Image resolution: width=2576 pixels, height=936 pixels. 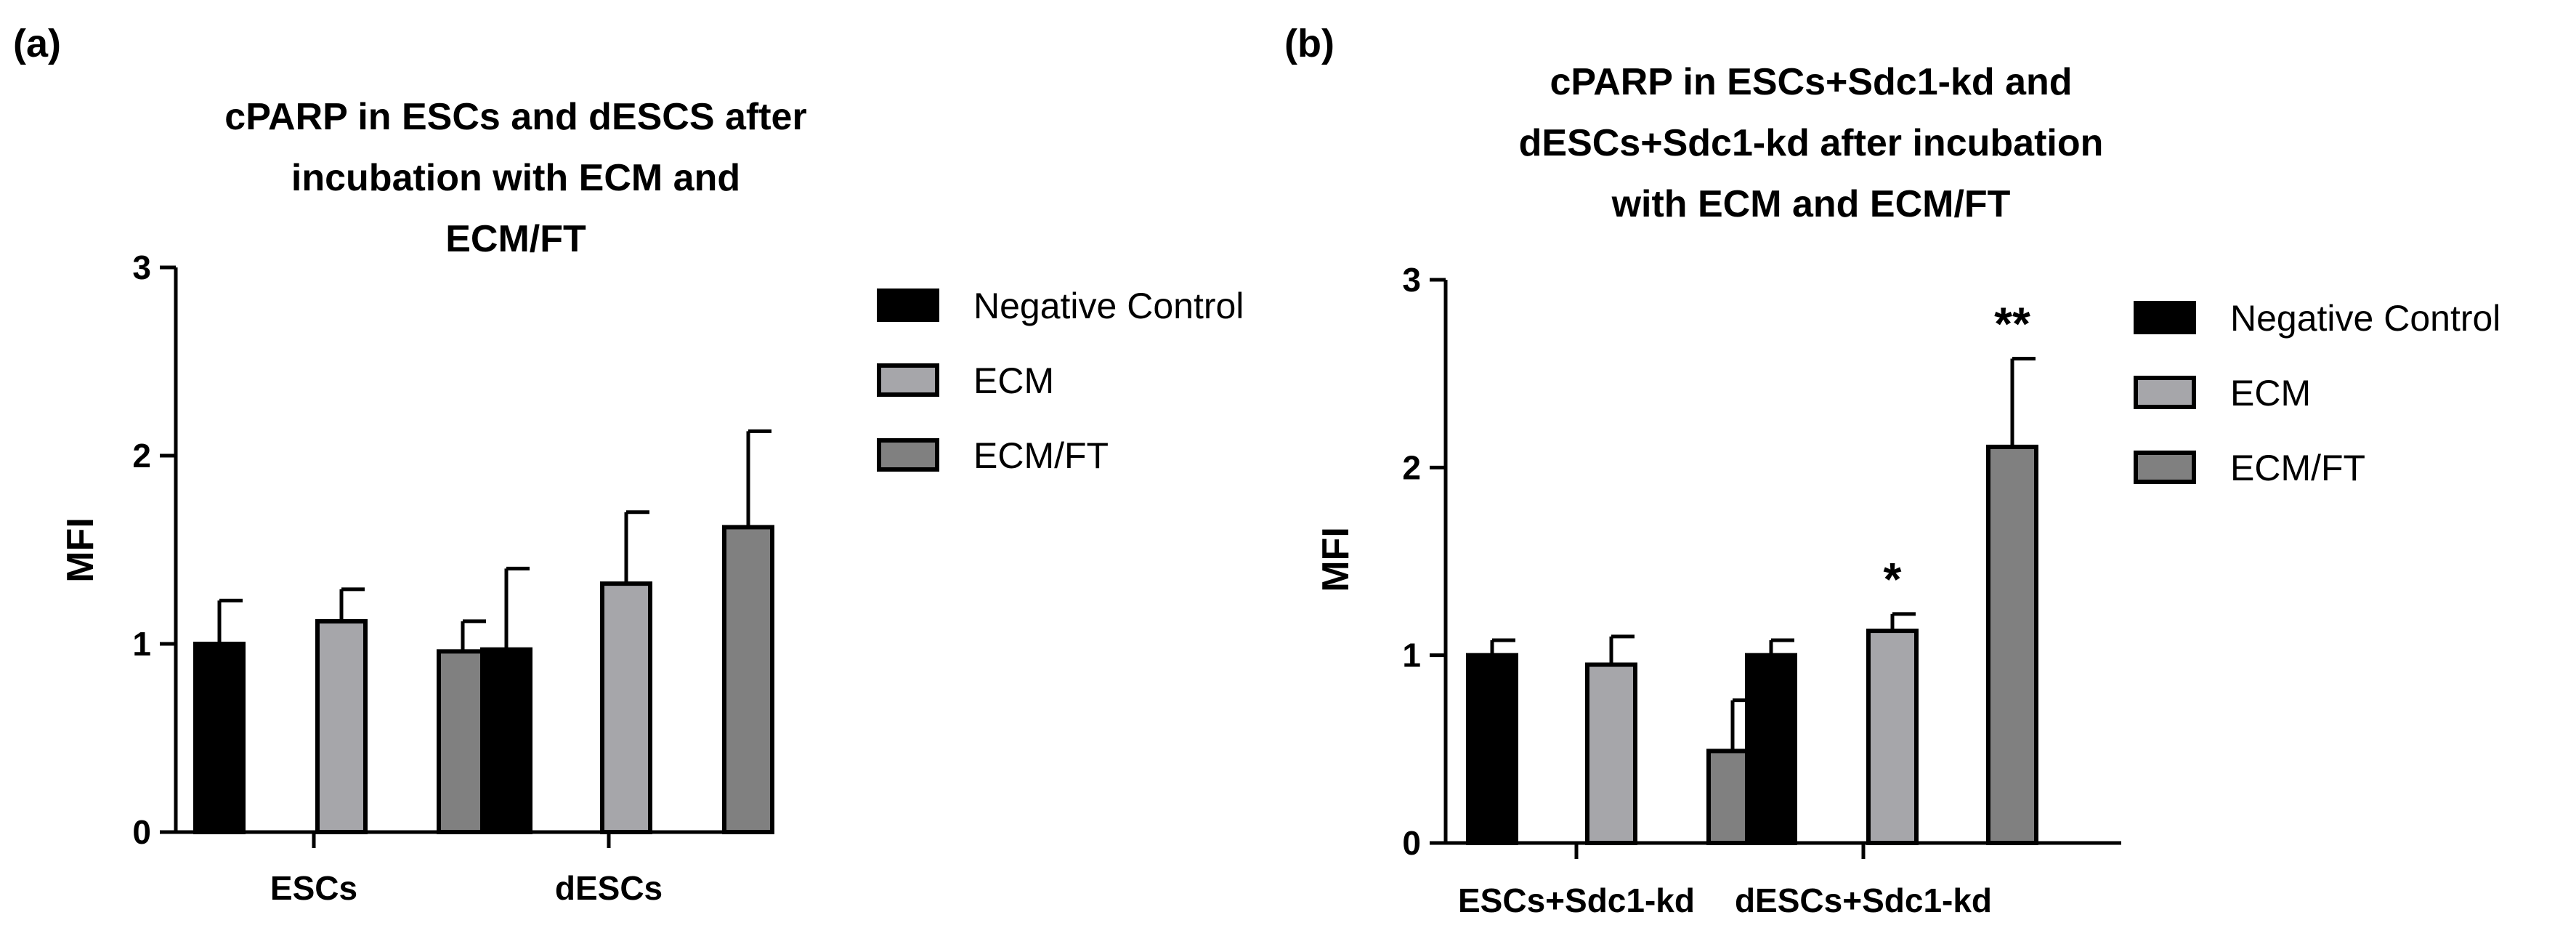 What do you see at coordinates (1811, 82) in the screenshot?
I see `chart-title-line: cPARP in ESCs+Sdc1-kd and` at bounding box center [1811, 82].